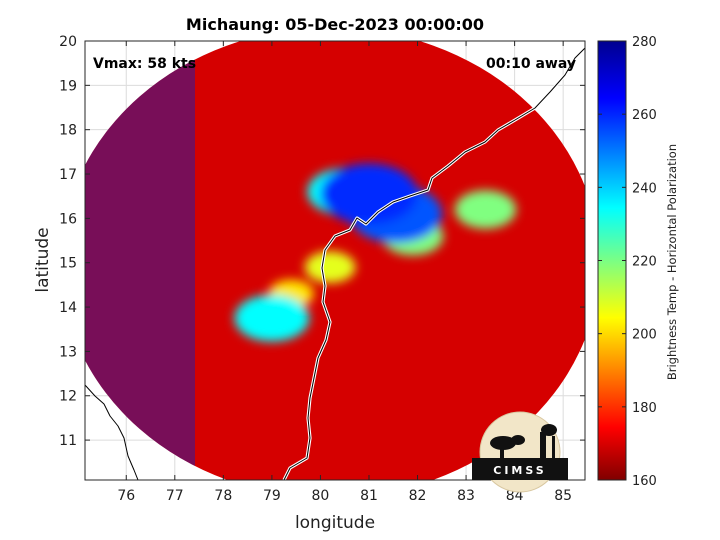 Image resolution: width=720 pixels, height=540 pixels. I want to click on convective-features, so click(375, 252).